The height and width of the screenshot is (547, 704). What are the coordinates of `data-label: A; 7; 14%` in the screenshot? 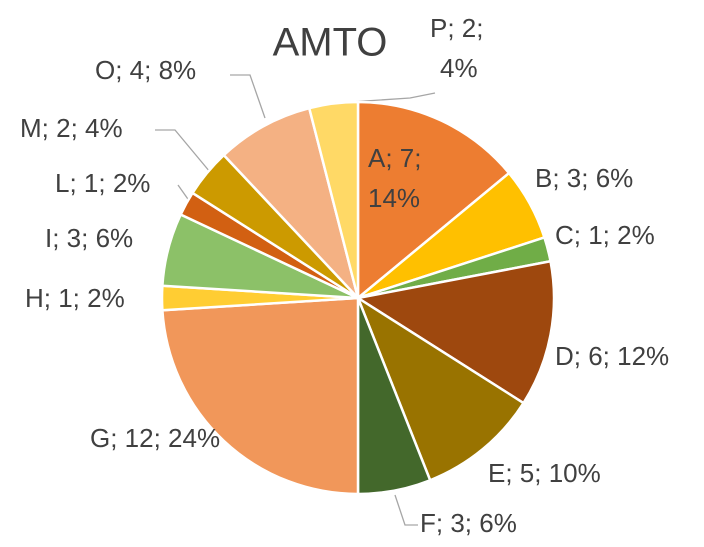 It's located at (398, 178).